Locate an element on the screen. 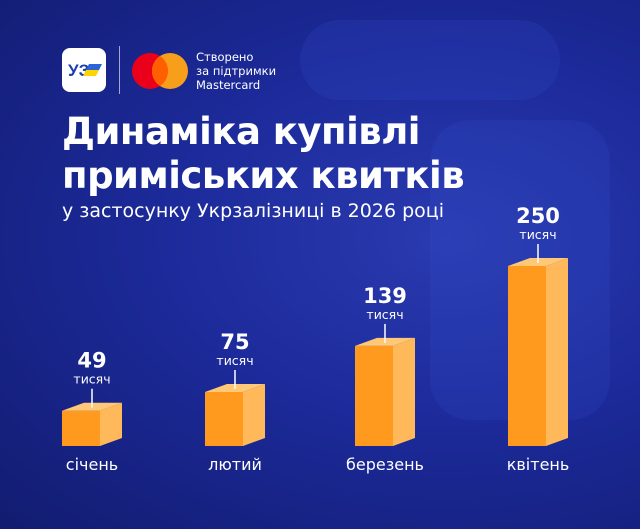 This screenshot has width=640, height=529. title-line: Динаміка купівлі is located at coordinates (241, 131).